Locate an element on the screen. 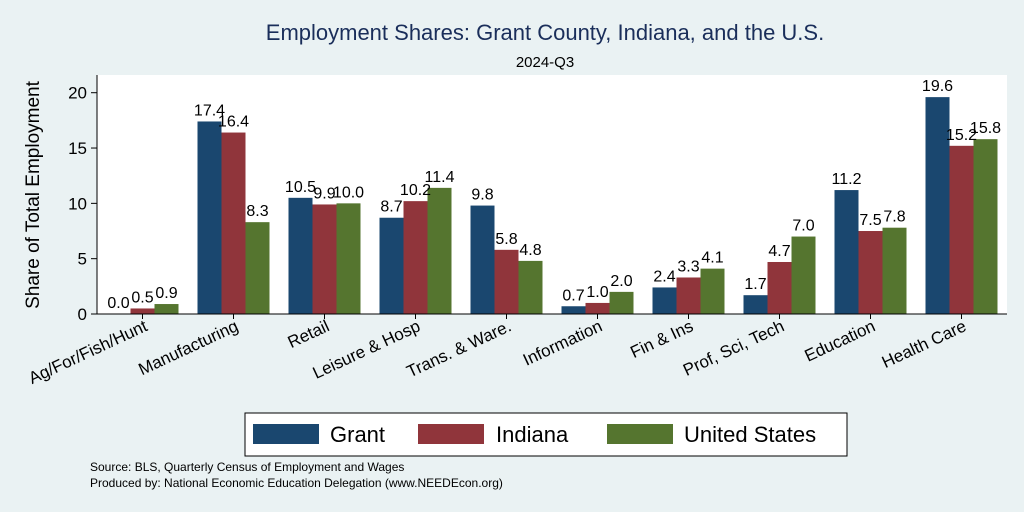 This screenshot has height=512, width=1024. data-label: 9.9 is located at coordinates (324, 193).